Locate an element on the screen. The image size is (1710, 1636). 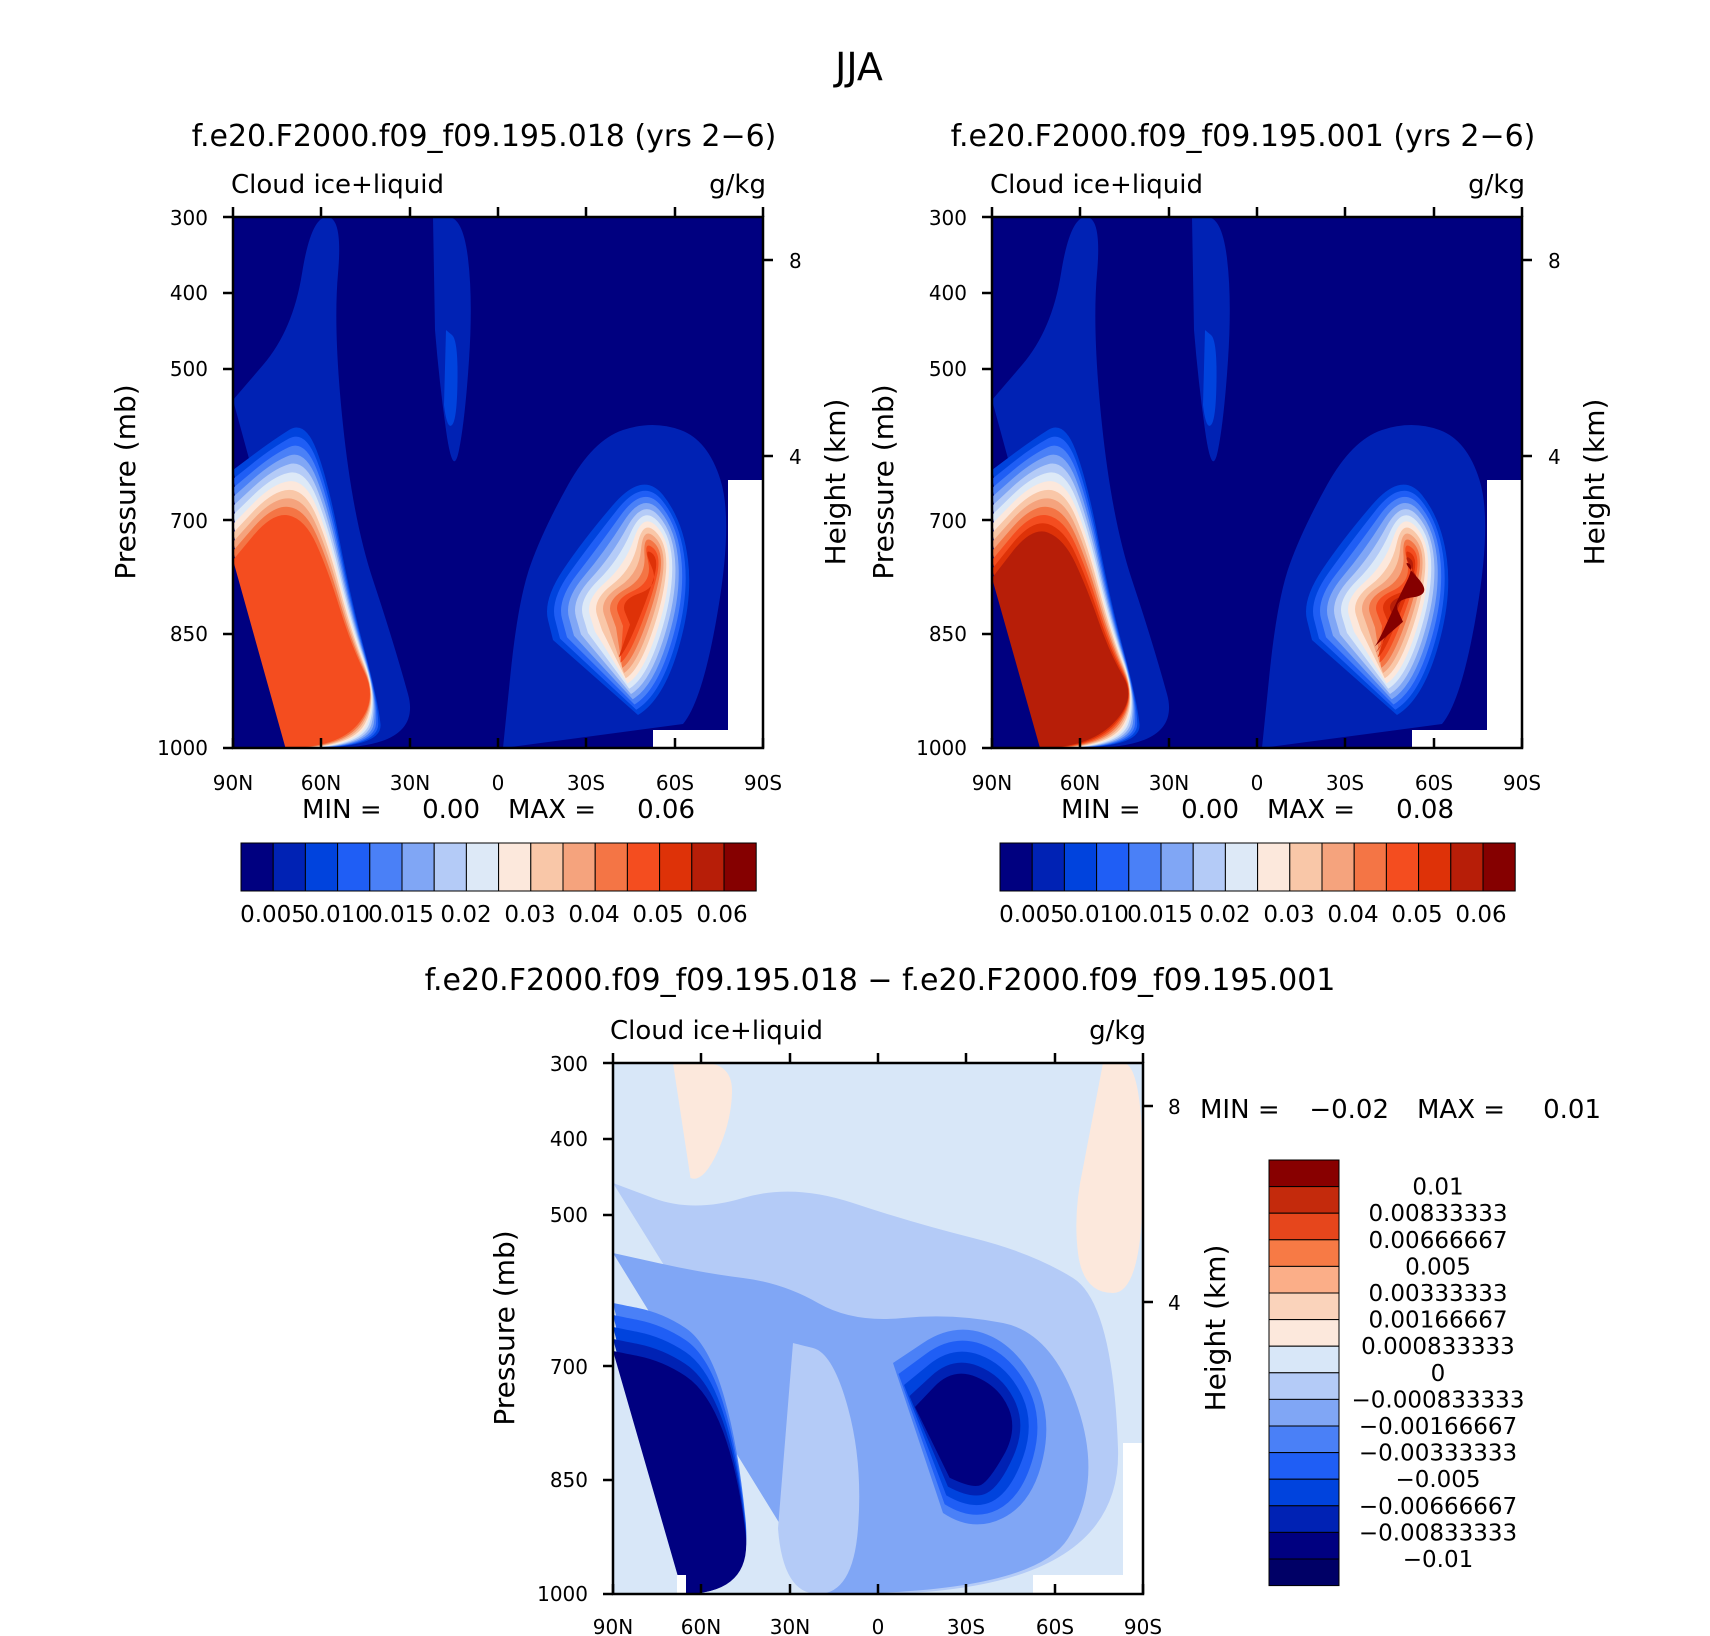
panel-1-variable: Cloud ice+liquid is located at coordinates (337, 185).